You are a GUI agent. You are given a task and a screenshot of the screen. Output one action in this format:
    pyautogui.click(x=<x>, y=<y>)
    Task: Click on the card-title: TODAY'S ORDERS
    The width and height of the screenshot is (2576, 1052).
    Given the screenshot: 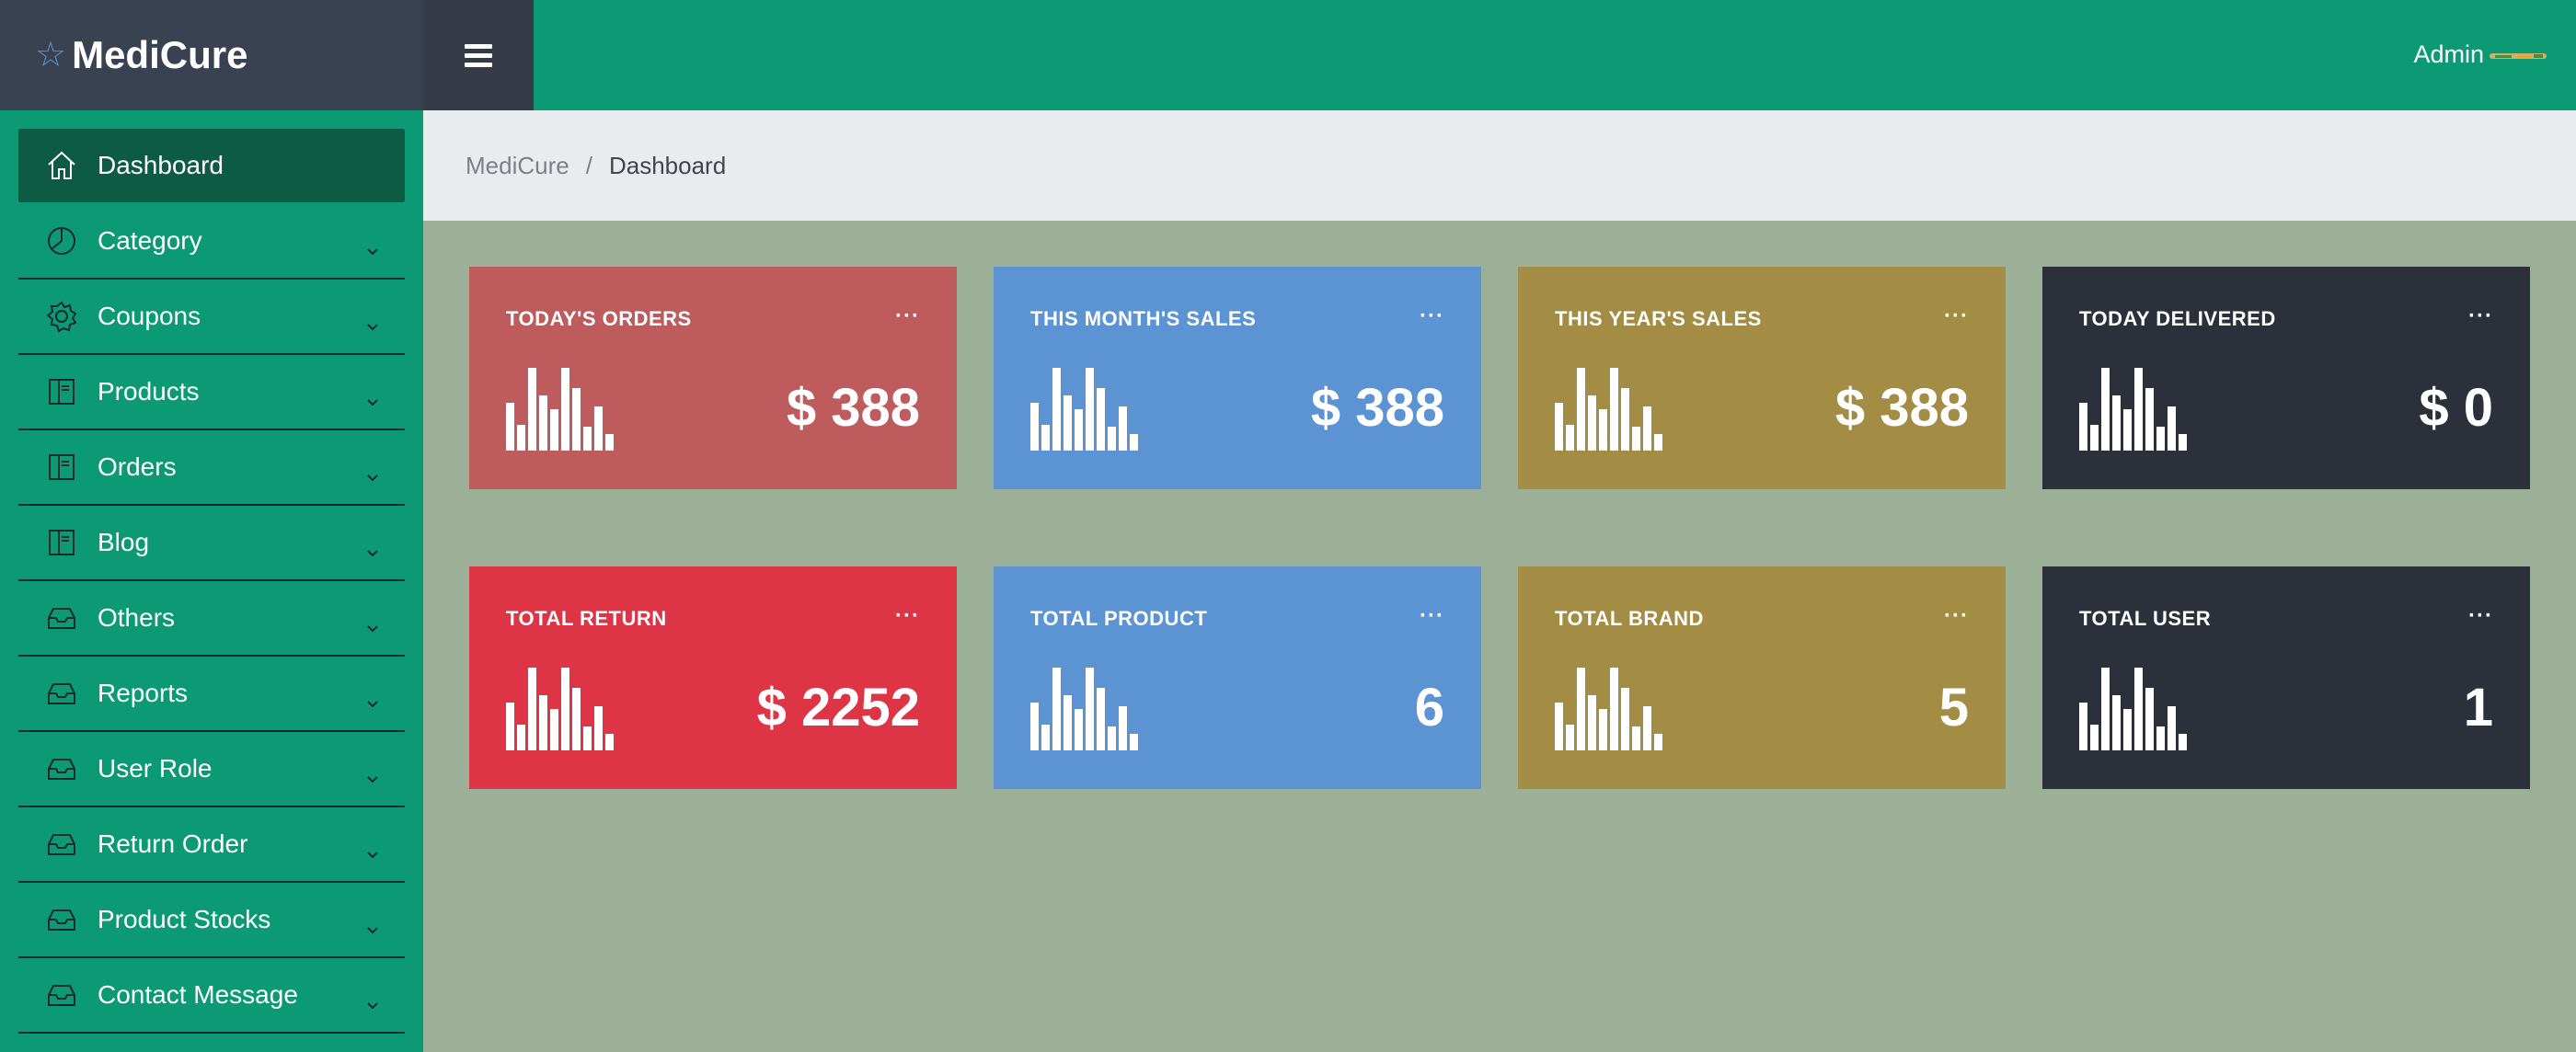 What is the action you would take?
    pyautogui.click(x=599, y=318)
    